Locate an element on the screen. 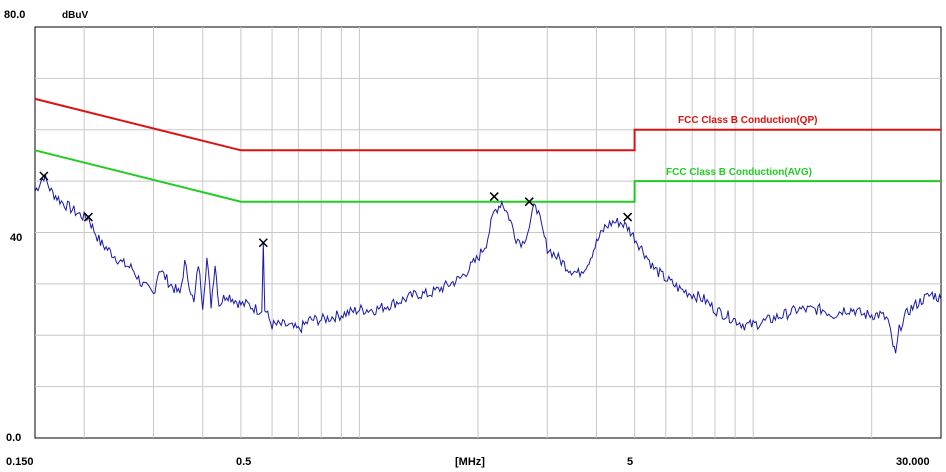 The width and height of the screenshot is (946, 472). y-tick-40: 40 is located at coordinates (16, 238).